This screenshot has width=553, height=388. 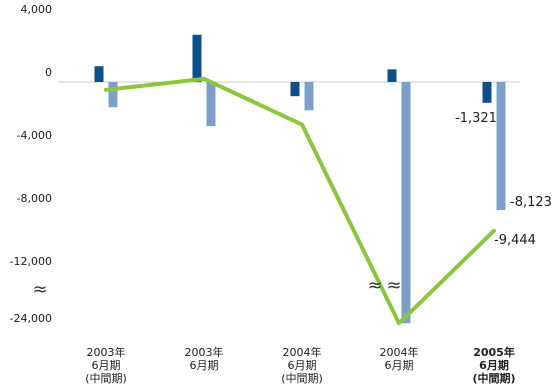 What do you see at coordinates (399, 358) in the screenshot?
I see `category-label: 2004年 6月期` at bounding box center [399, 358].